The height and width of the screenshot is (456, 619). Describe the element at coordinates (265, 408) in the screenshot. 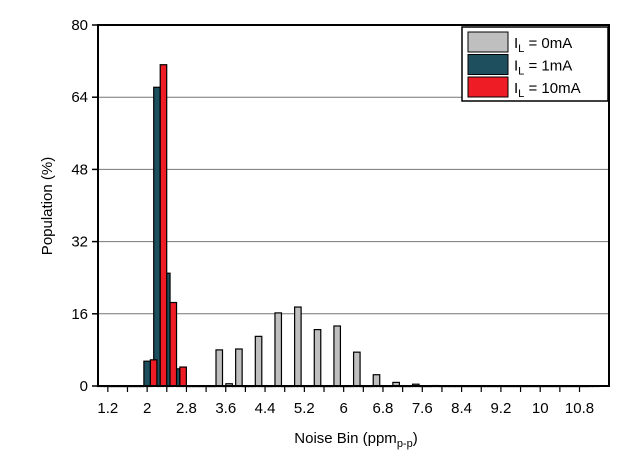

I see `x-tick-label: 4.4` at that location.